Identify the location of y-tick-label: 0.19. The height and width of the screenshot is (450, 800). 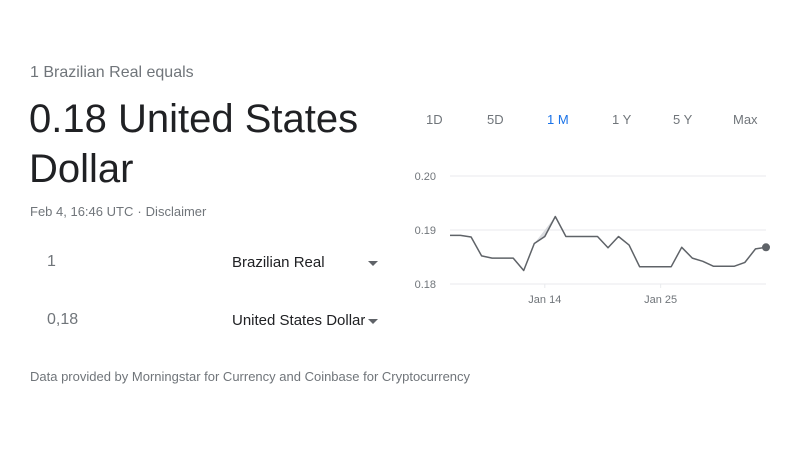
(425, 231).